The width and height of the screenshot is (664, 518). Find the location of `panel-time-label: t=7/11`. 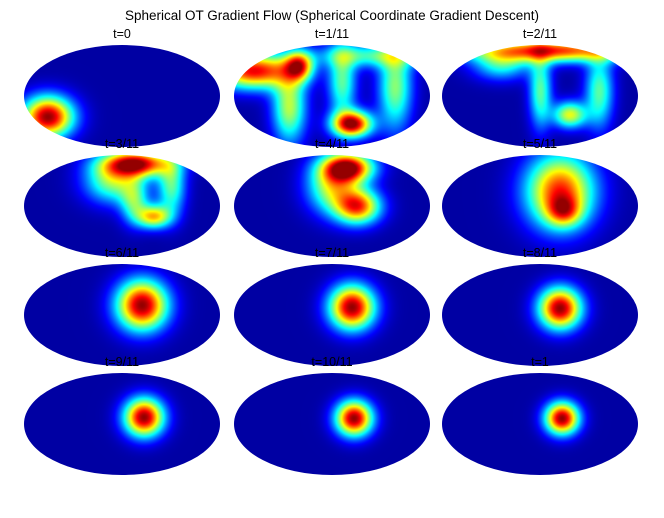

panel-time-label: t=7/11 is located at coordinates (332, 253).